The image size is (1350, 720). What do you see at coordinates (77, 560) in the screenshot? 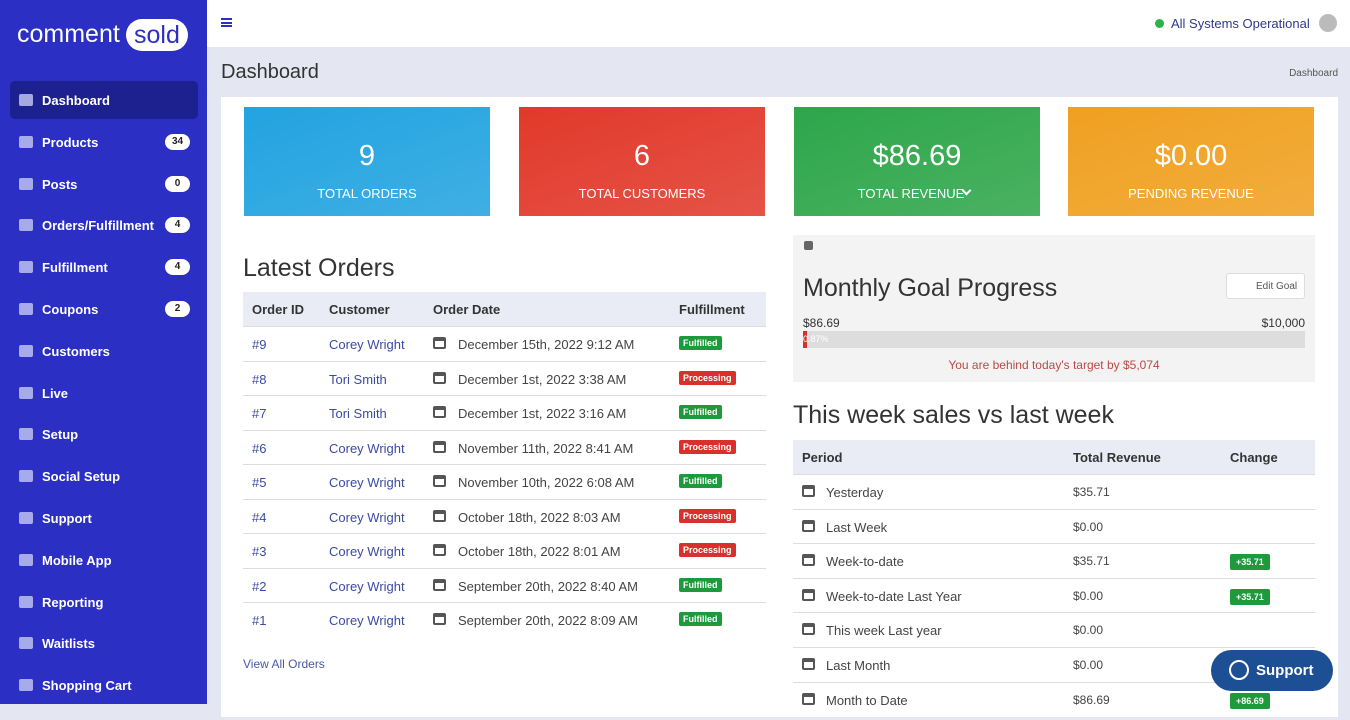
I see `nav-label: Mobile App` at bounding box center [77, 560].